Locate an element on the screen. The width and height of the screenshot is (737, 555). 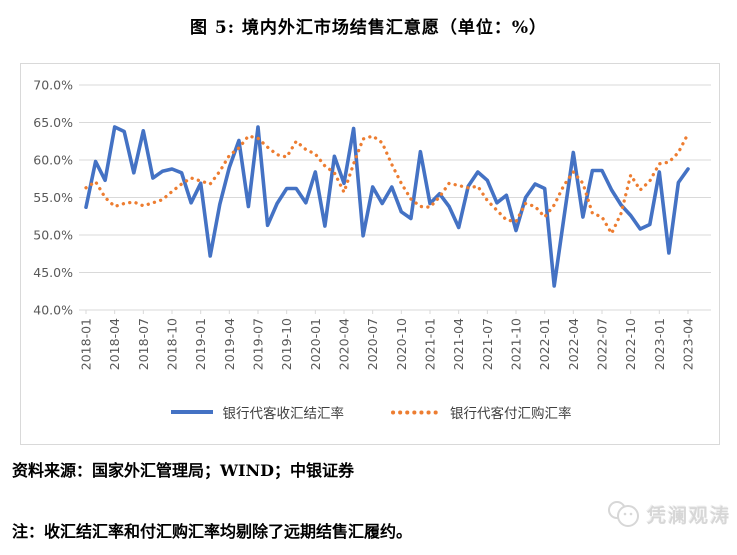
watermark: 凭澜观涛 is located at coordinates (668, 514).